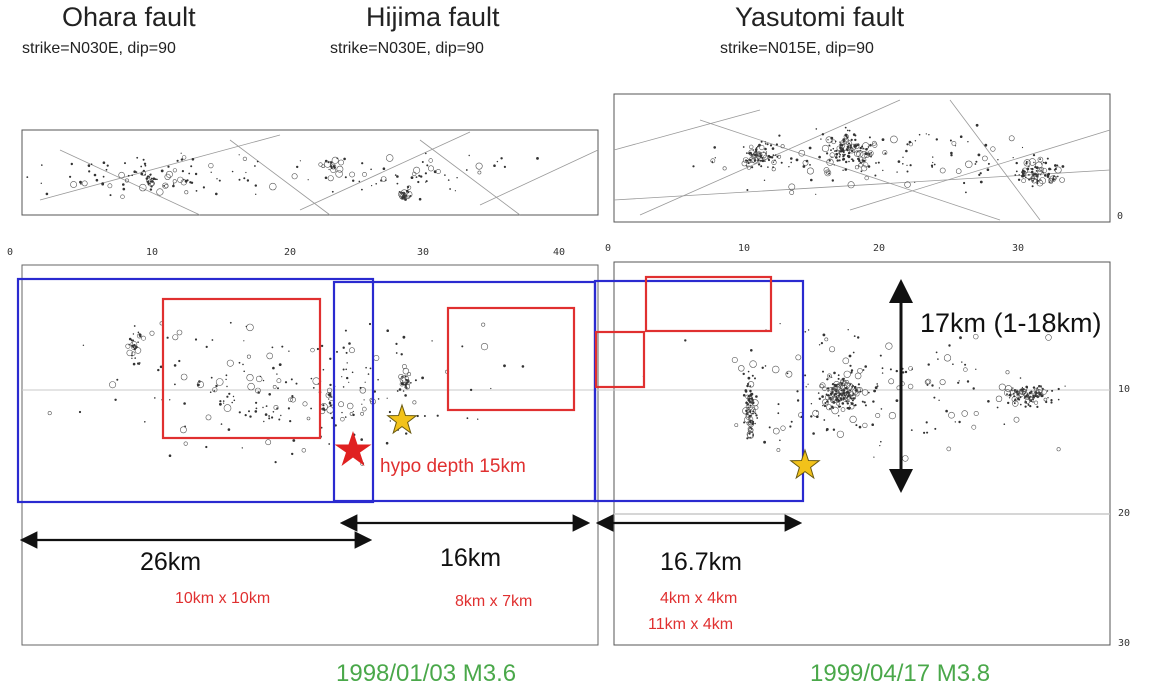 The image size is (1169, 696). Describe the element at coordinates (701, 562) in the screenshot. I see `yasutomi-length-label: 16.7km` at that location.